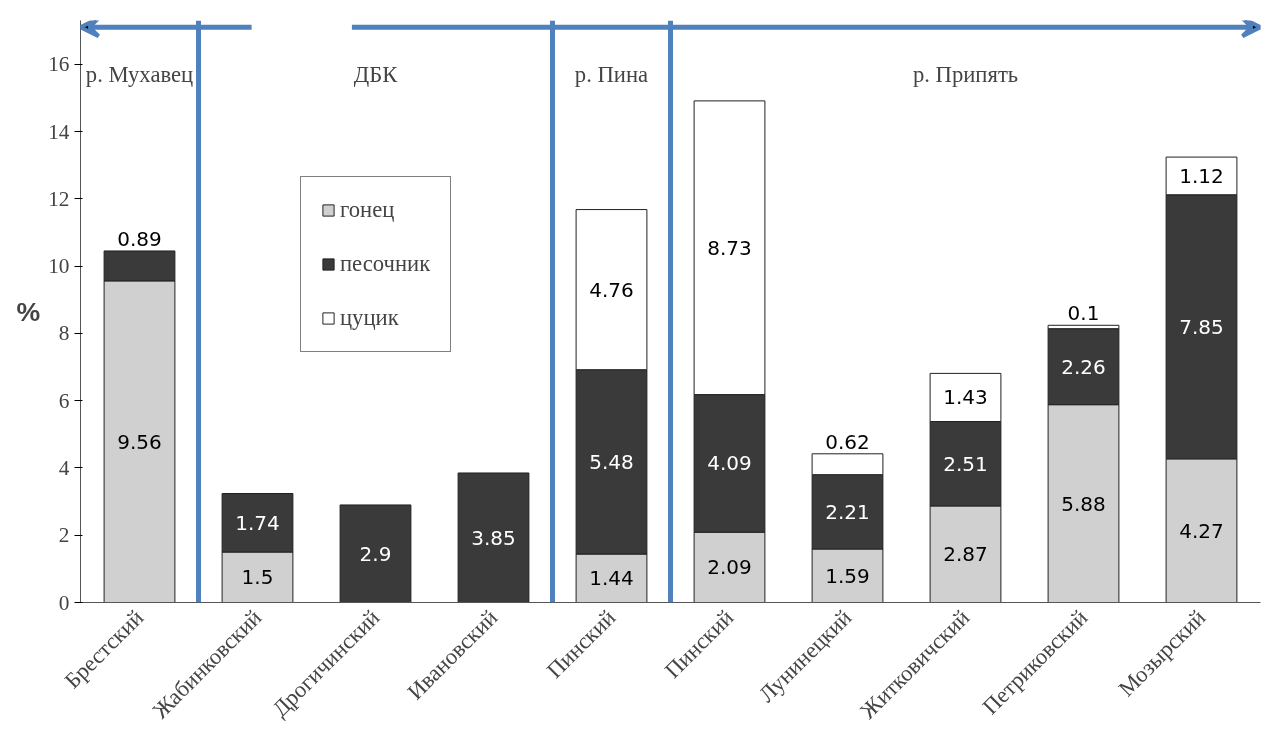 This screenshot has height=740, width=1287. I want to click on data-label: 2.9, so click(375, 553).